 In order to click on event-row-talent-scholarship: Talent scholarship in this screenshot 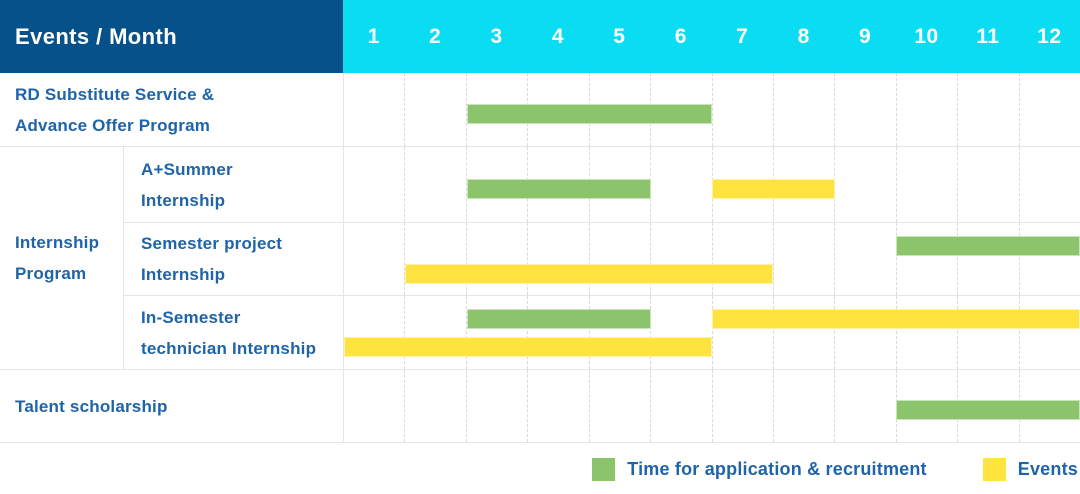, I will do `click(540, 405)`.